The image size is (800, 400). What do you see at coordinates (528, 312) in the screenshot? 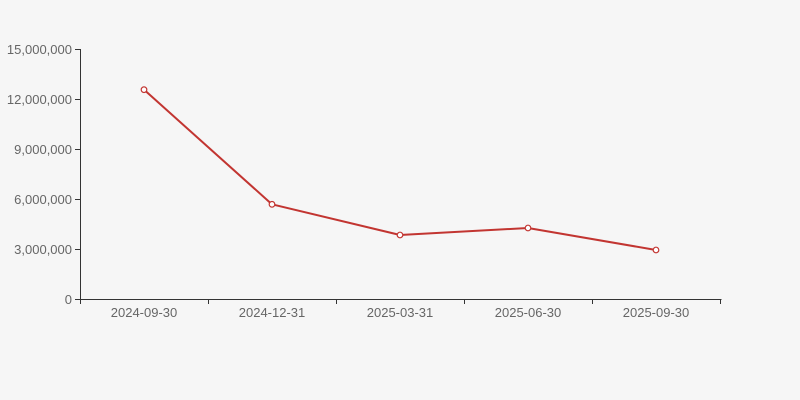
I see `x-axis-label: 2025-06-30` at bounding box center [528, 312].